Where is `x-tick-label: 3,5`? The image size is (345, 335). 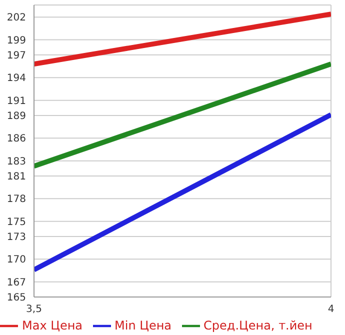
x-tick-label: 3,5 is located at coordinates (34, 310).